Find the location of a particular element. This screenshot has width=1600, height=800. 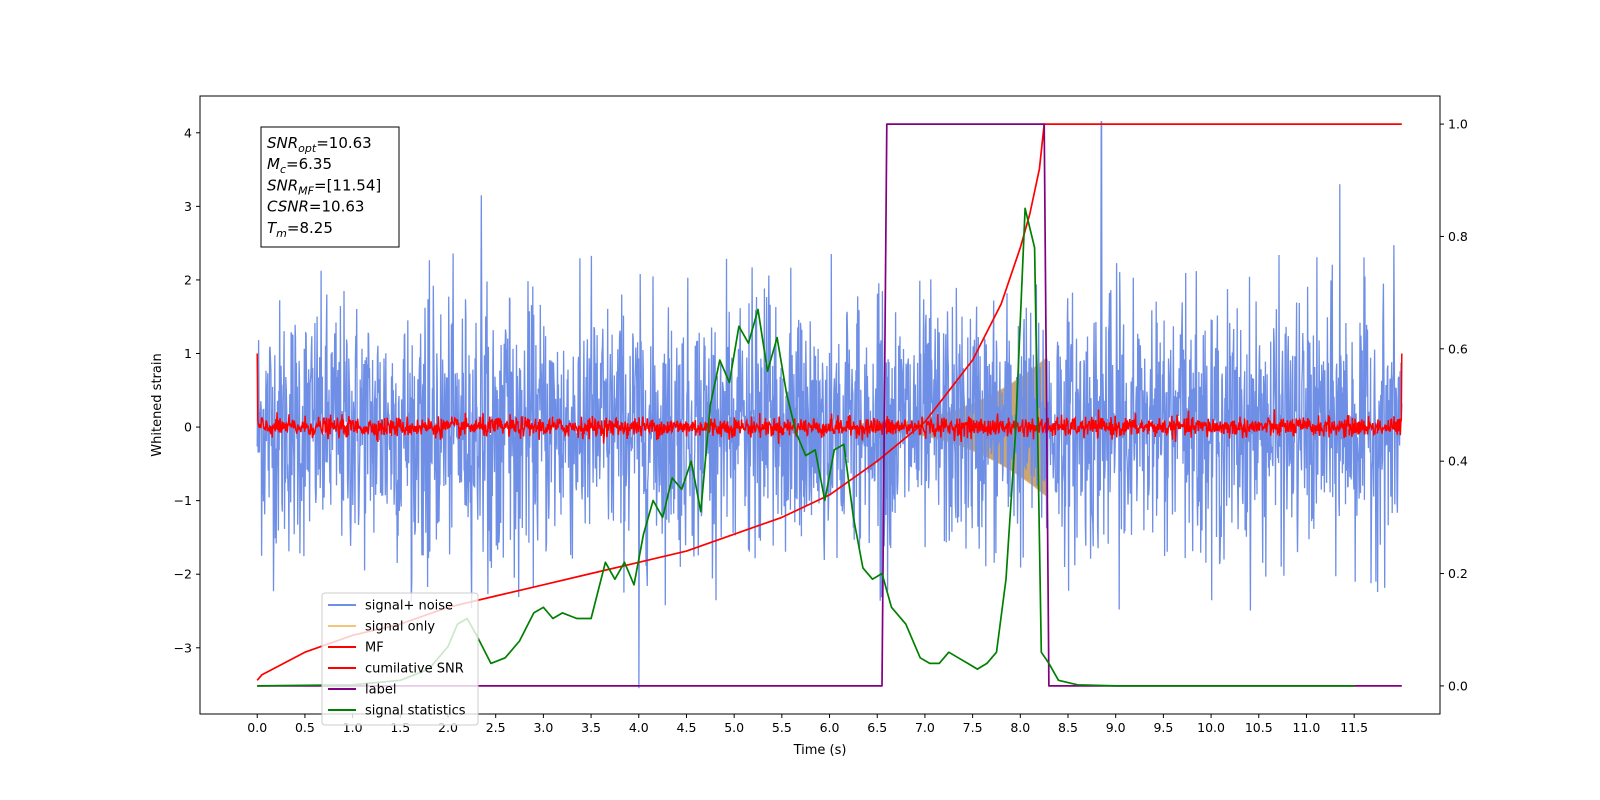

legend-label: MF is located at coordinates (374, 648).